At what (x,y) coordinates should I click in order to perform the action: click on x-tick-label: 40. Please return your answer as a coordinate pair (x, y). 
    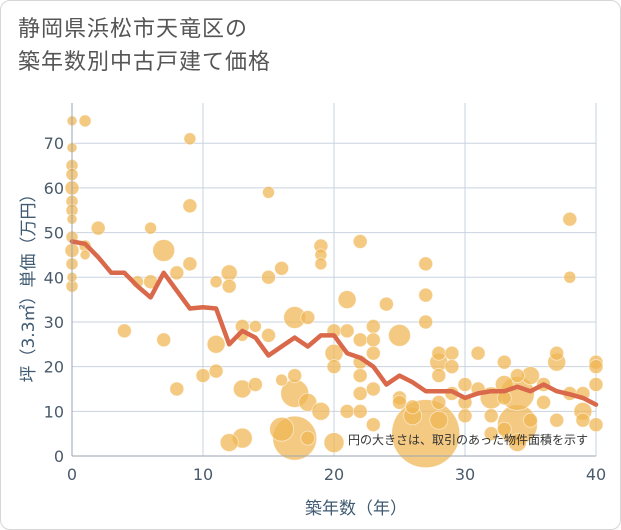
    Looking at the image, I should click on (596, 474).